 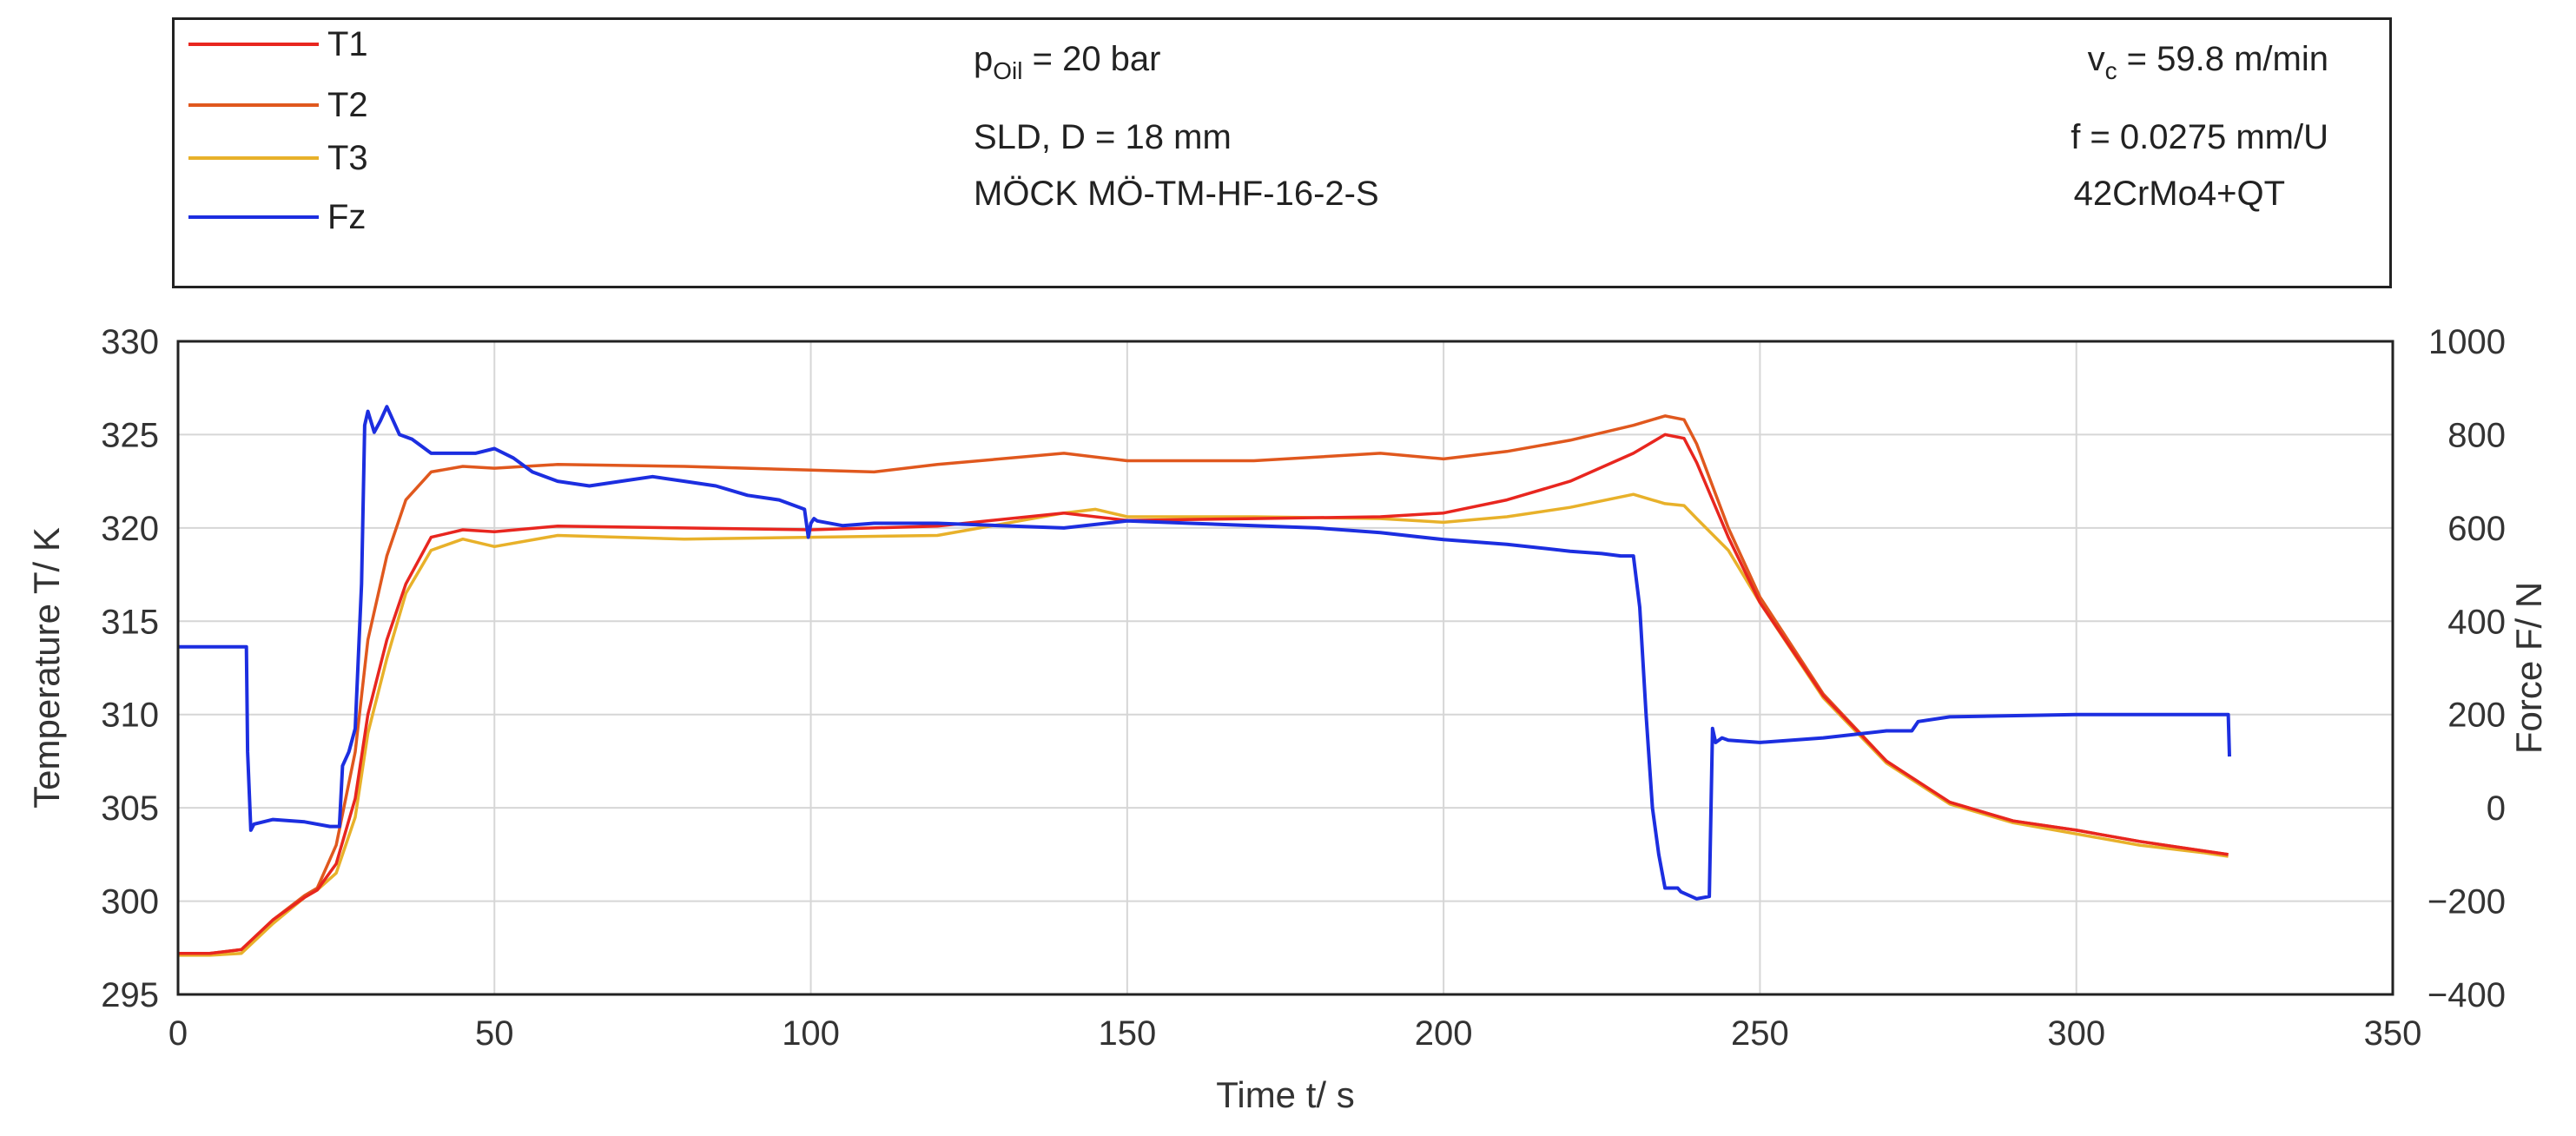 What do you see at coordinates (254, 44) in the screenshot?
I see `legend-swatch-t1` at bounding box center [254, 44].